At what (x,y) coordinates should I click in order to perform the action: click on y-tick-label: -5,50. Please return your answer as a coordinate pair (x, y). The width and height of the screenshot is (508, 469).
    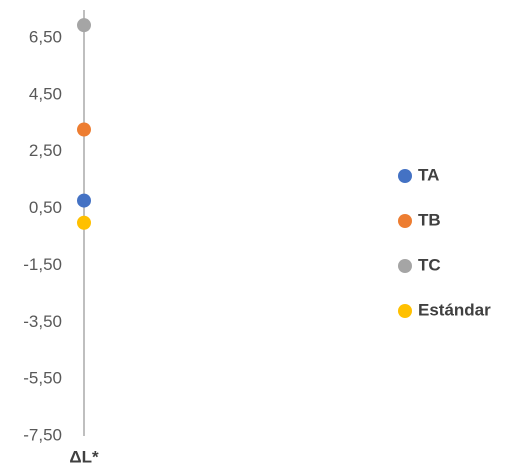
    Looking at the image, I should click on (42, 378).